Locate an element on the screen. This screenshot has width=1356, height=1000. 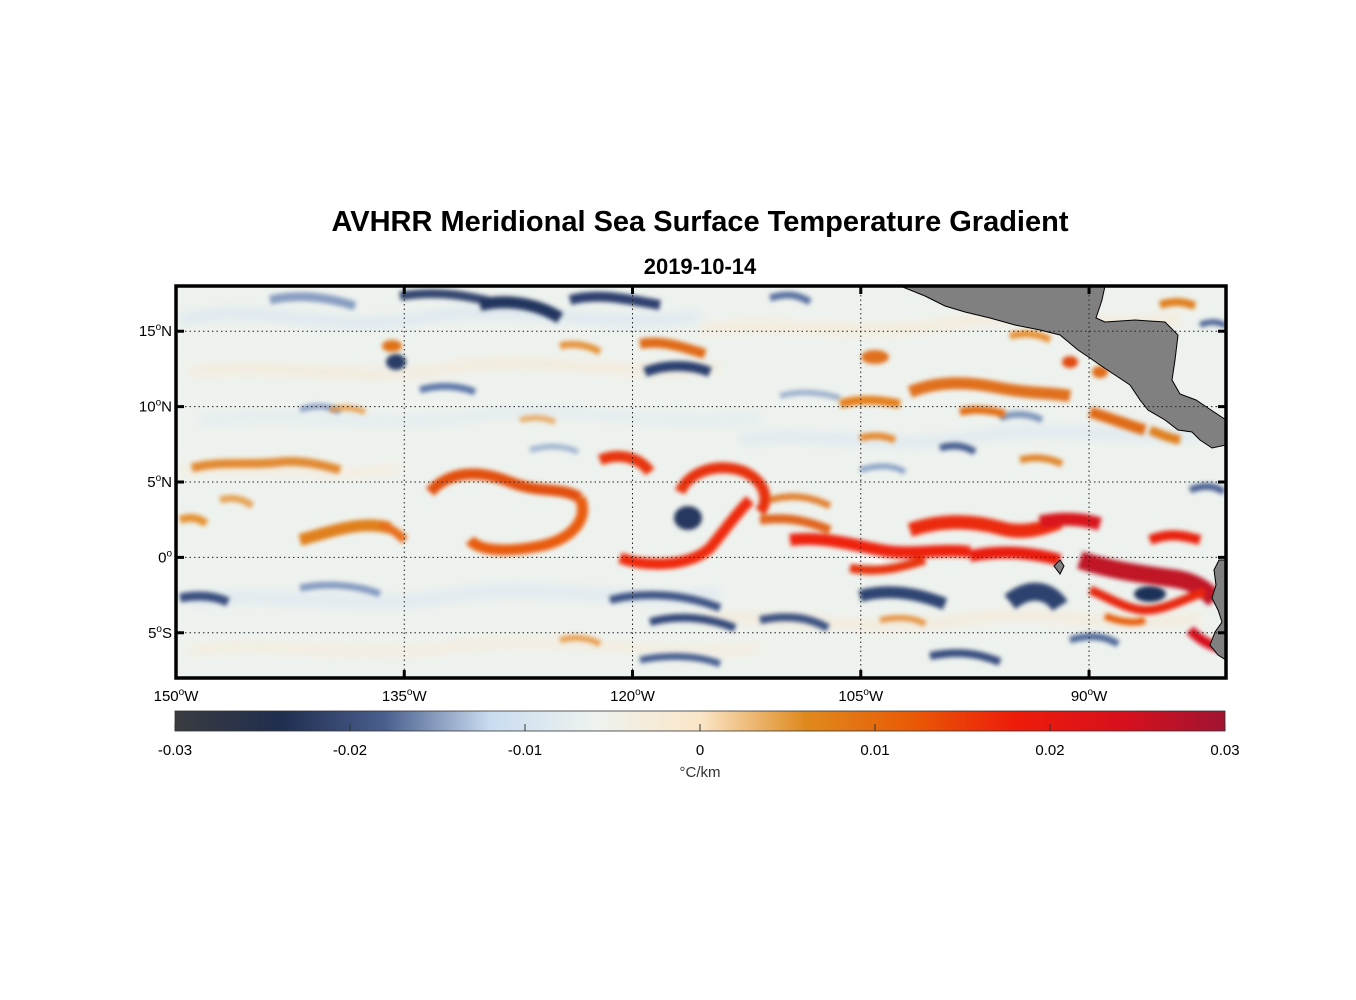
lat-tick-label: 10oN is located at coordinates (155, 407).